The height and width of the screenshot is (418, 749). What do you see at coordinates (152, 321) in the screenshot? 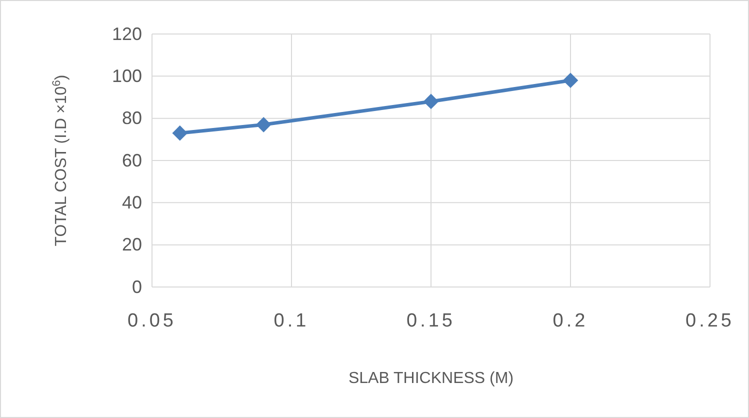
I see `x-tick-label: 0.05` at bounding box center [152, 321].